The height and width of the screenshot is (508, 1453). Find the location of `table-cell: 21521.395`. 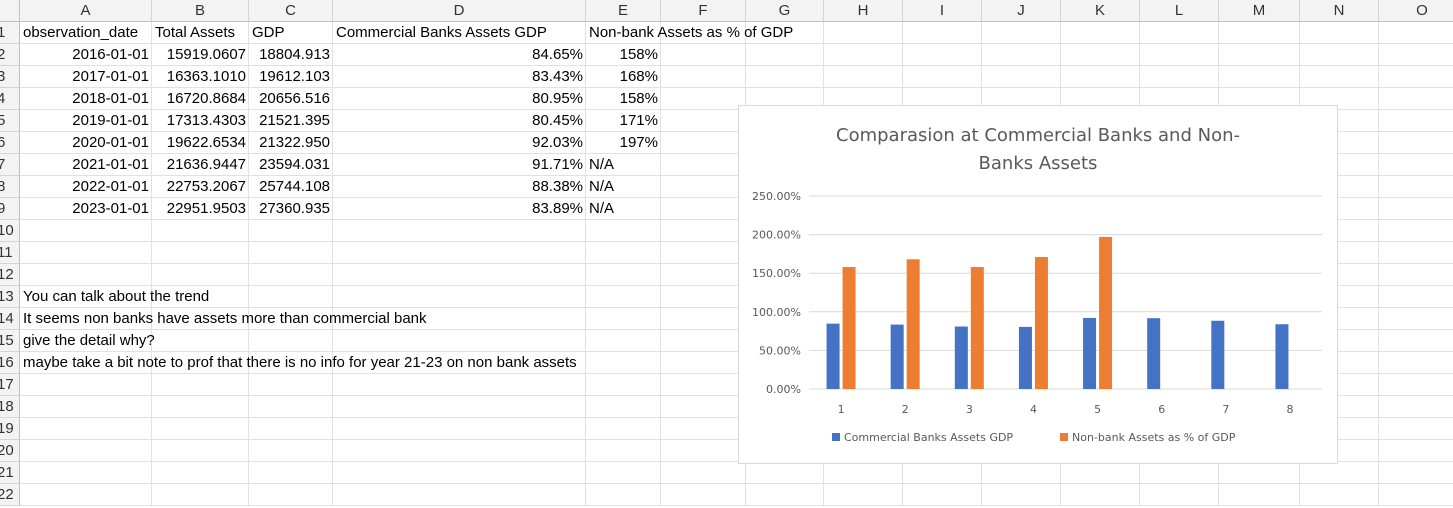

table-cell: 21521.395 is located at coordinates (294, 120).